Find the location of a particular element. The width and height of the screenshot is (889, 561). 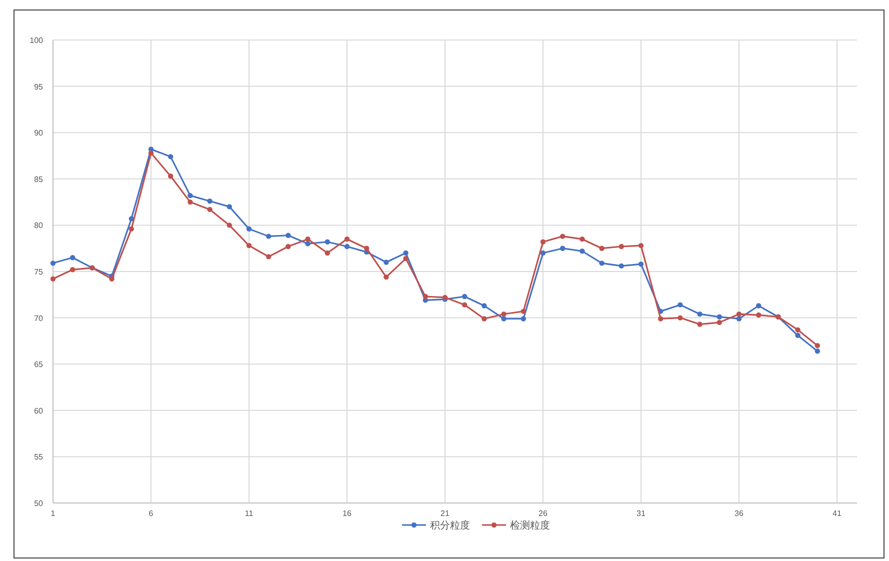

y-tick-label: 60 is located at coordinates (39, 411).